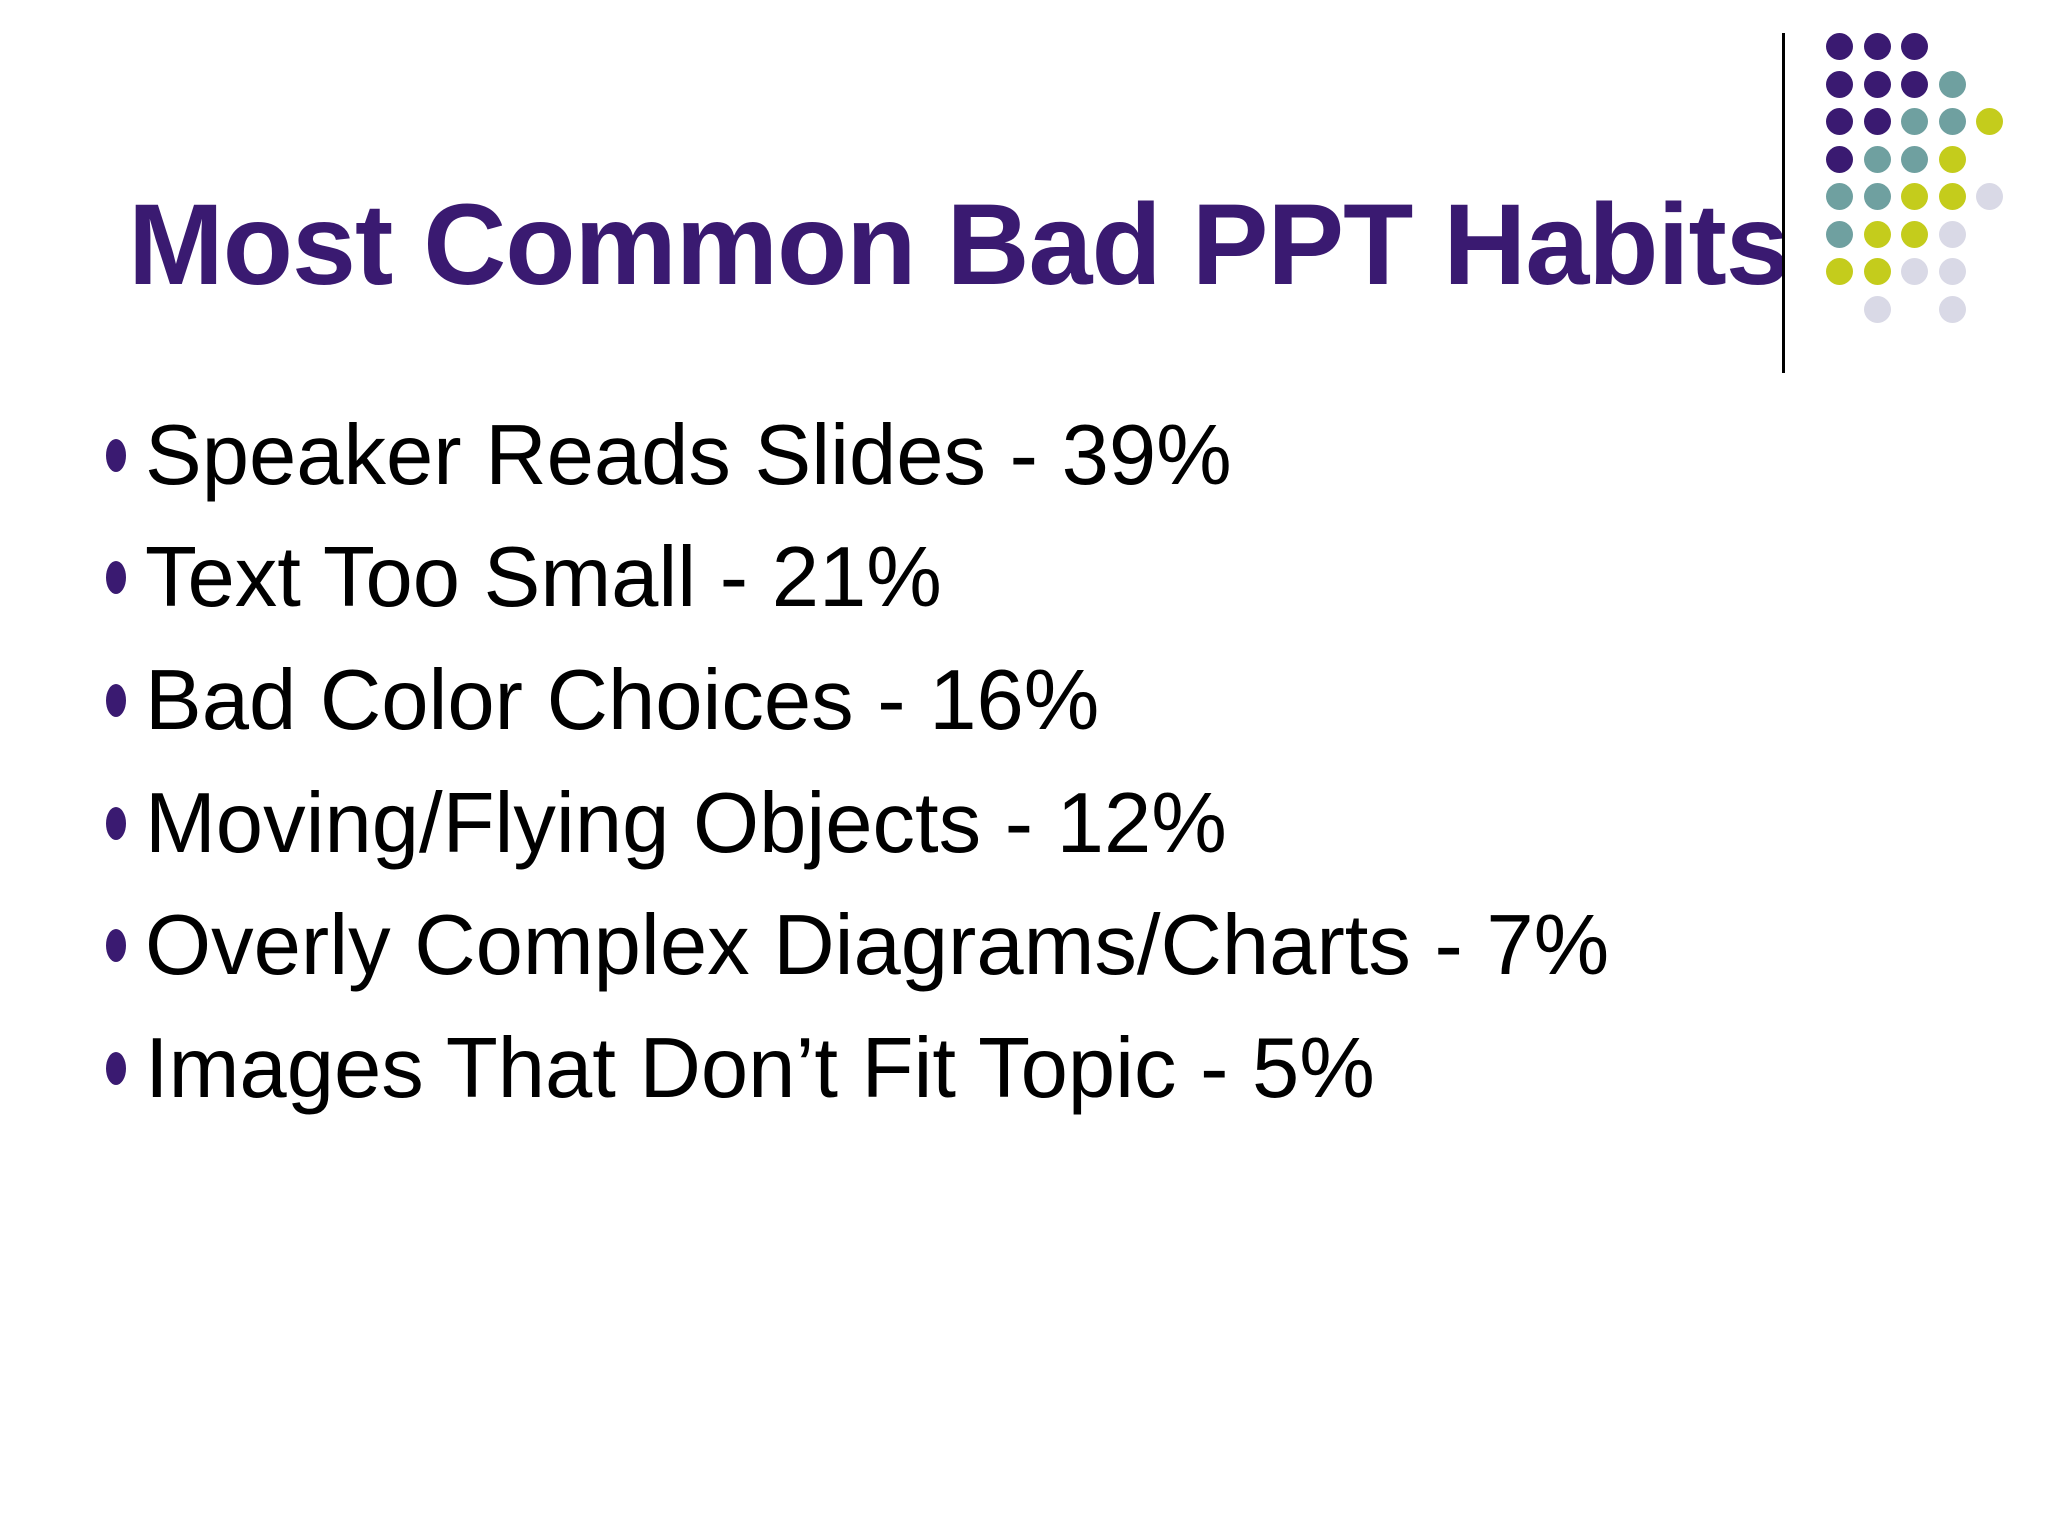  Describe the element at coordinates (622, 700) in the screenshot. I see `bullet-text: Bad Color Choices - 16%` at that location.